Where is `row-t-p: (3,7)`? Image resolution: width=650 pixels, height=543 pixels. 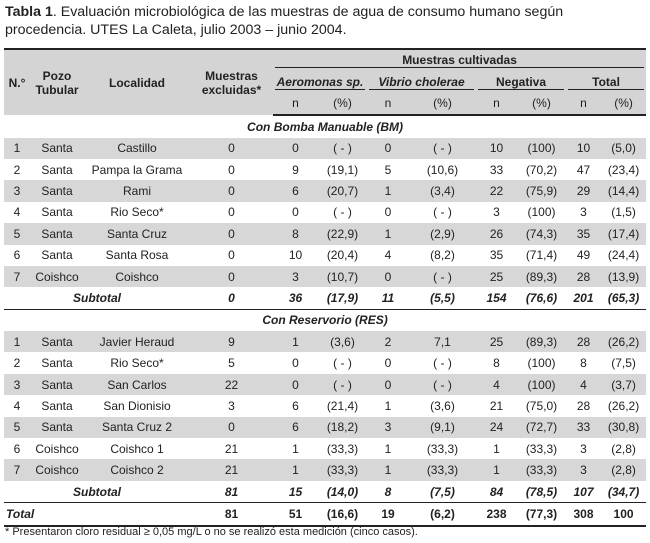 row-t-p: (3,7) is located at coordinates (624, 384).